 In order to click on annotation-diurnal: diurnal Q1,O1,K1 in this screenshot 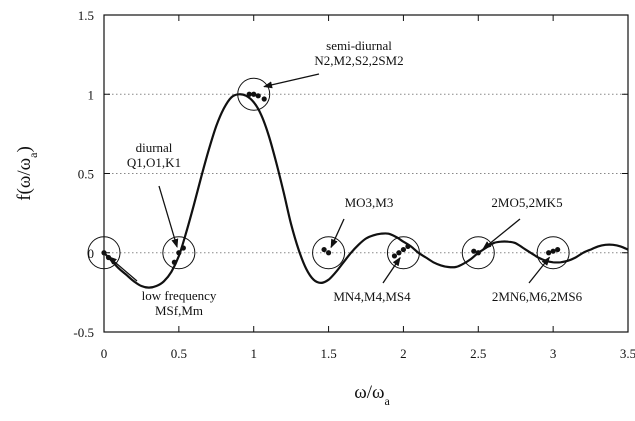, I will do `click(154, 194)`.